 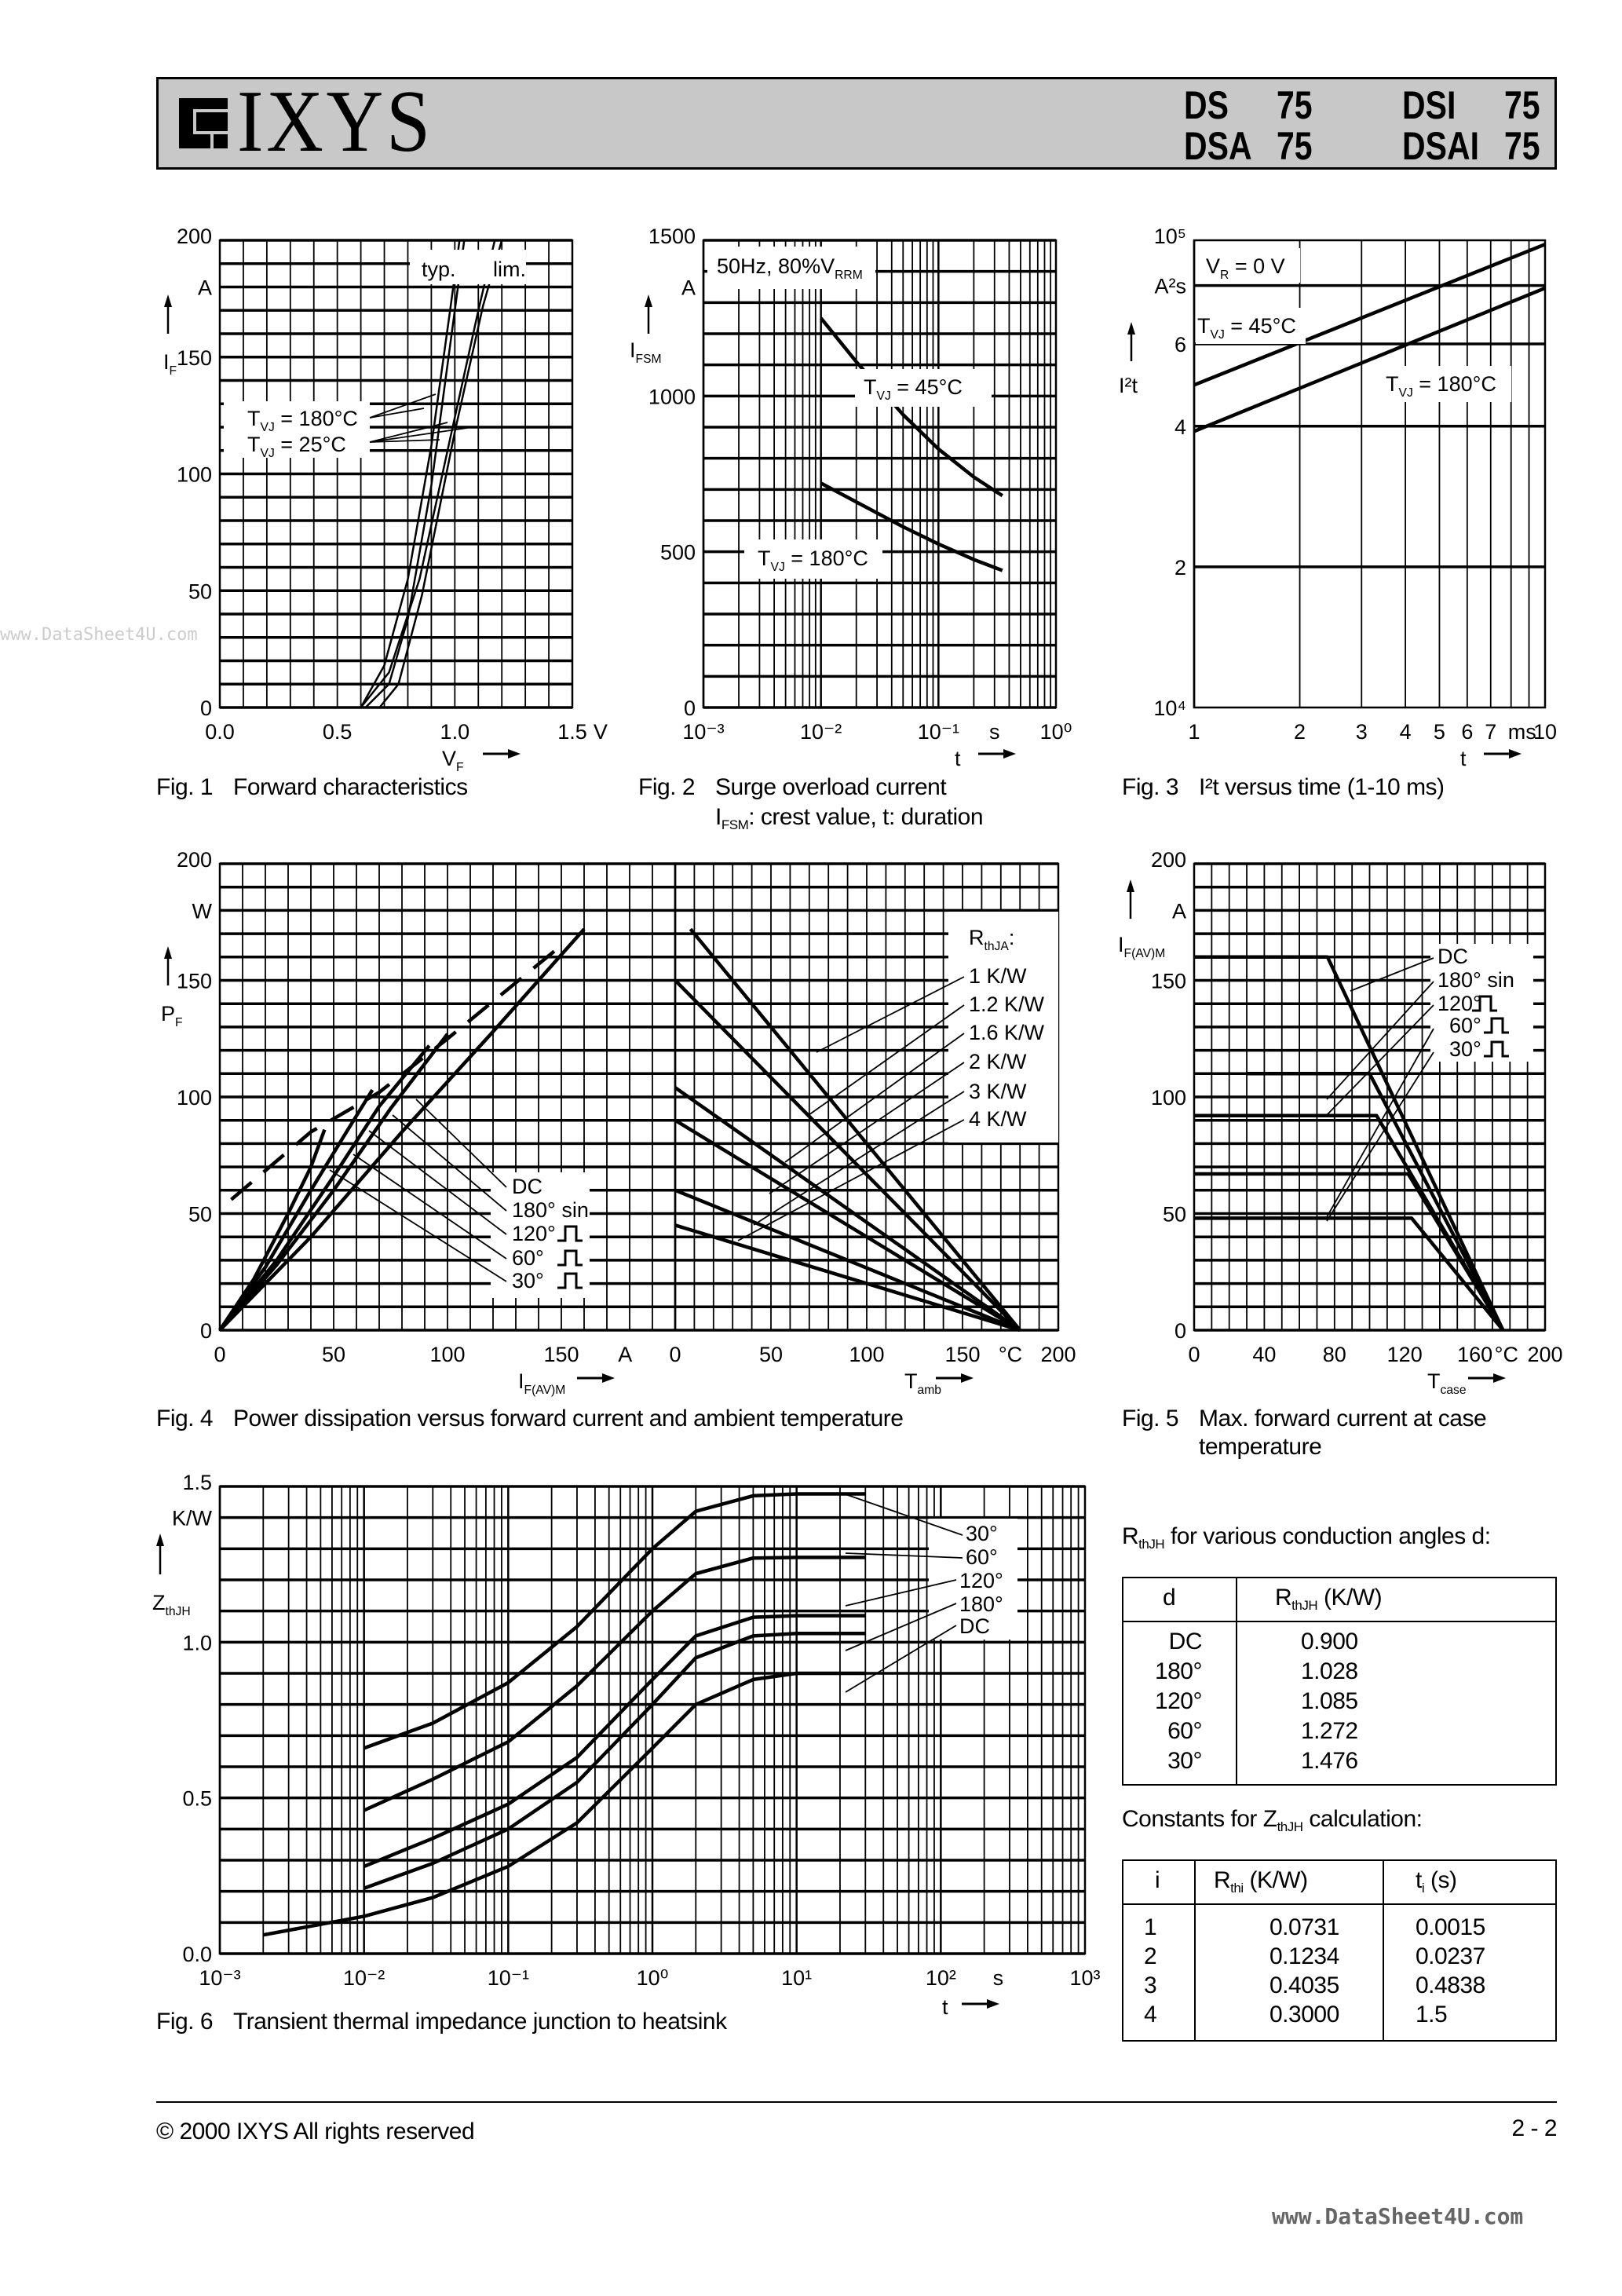 I want to click on subscript: amb, so click(x=930, y=1391).